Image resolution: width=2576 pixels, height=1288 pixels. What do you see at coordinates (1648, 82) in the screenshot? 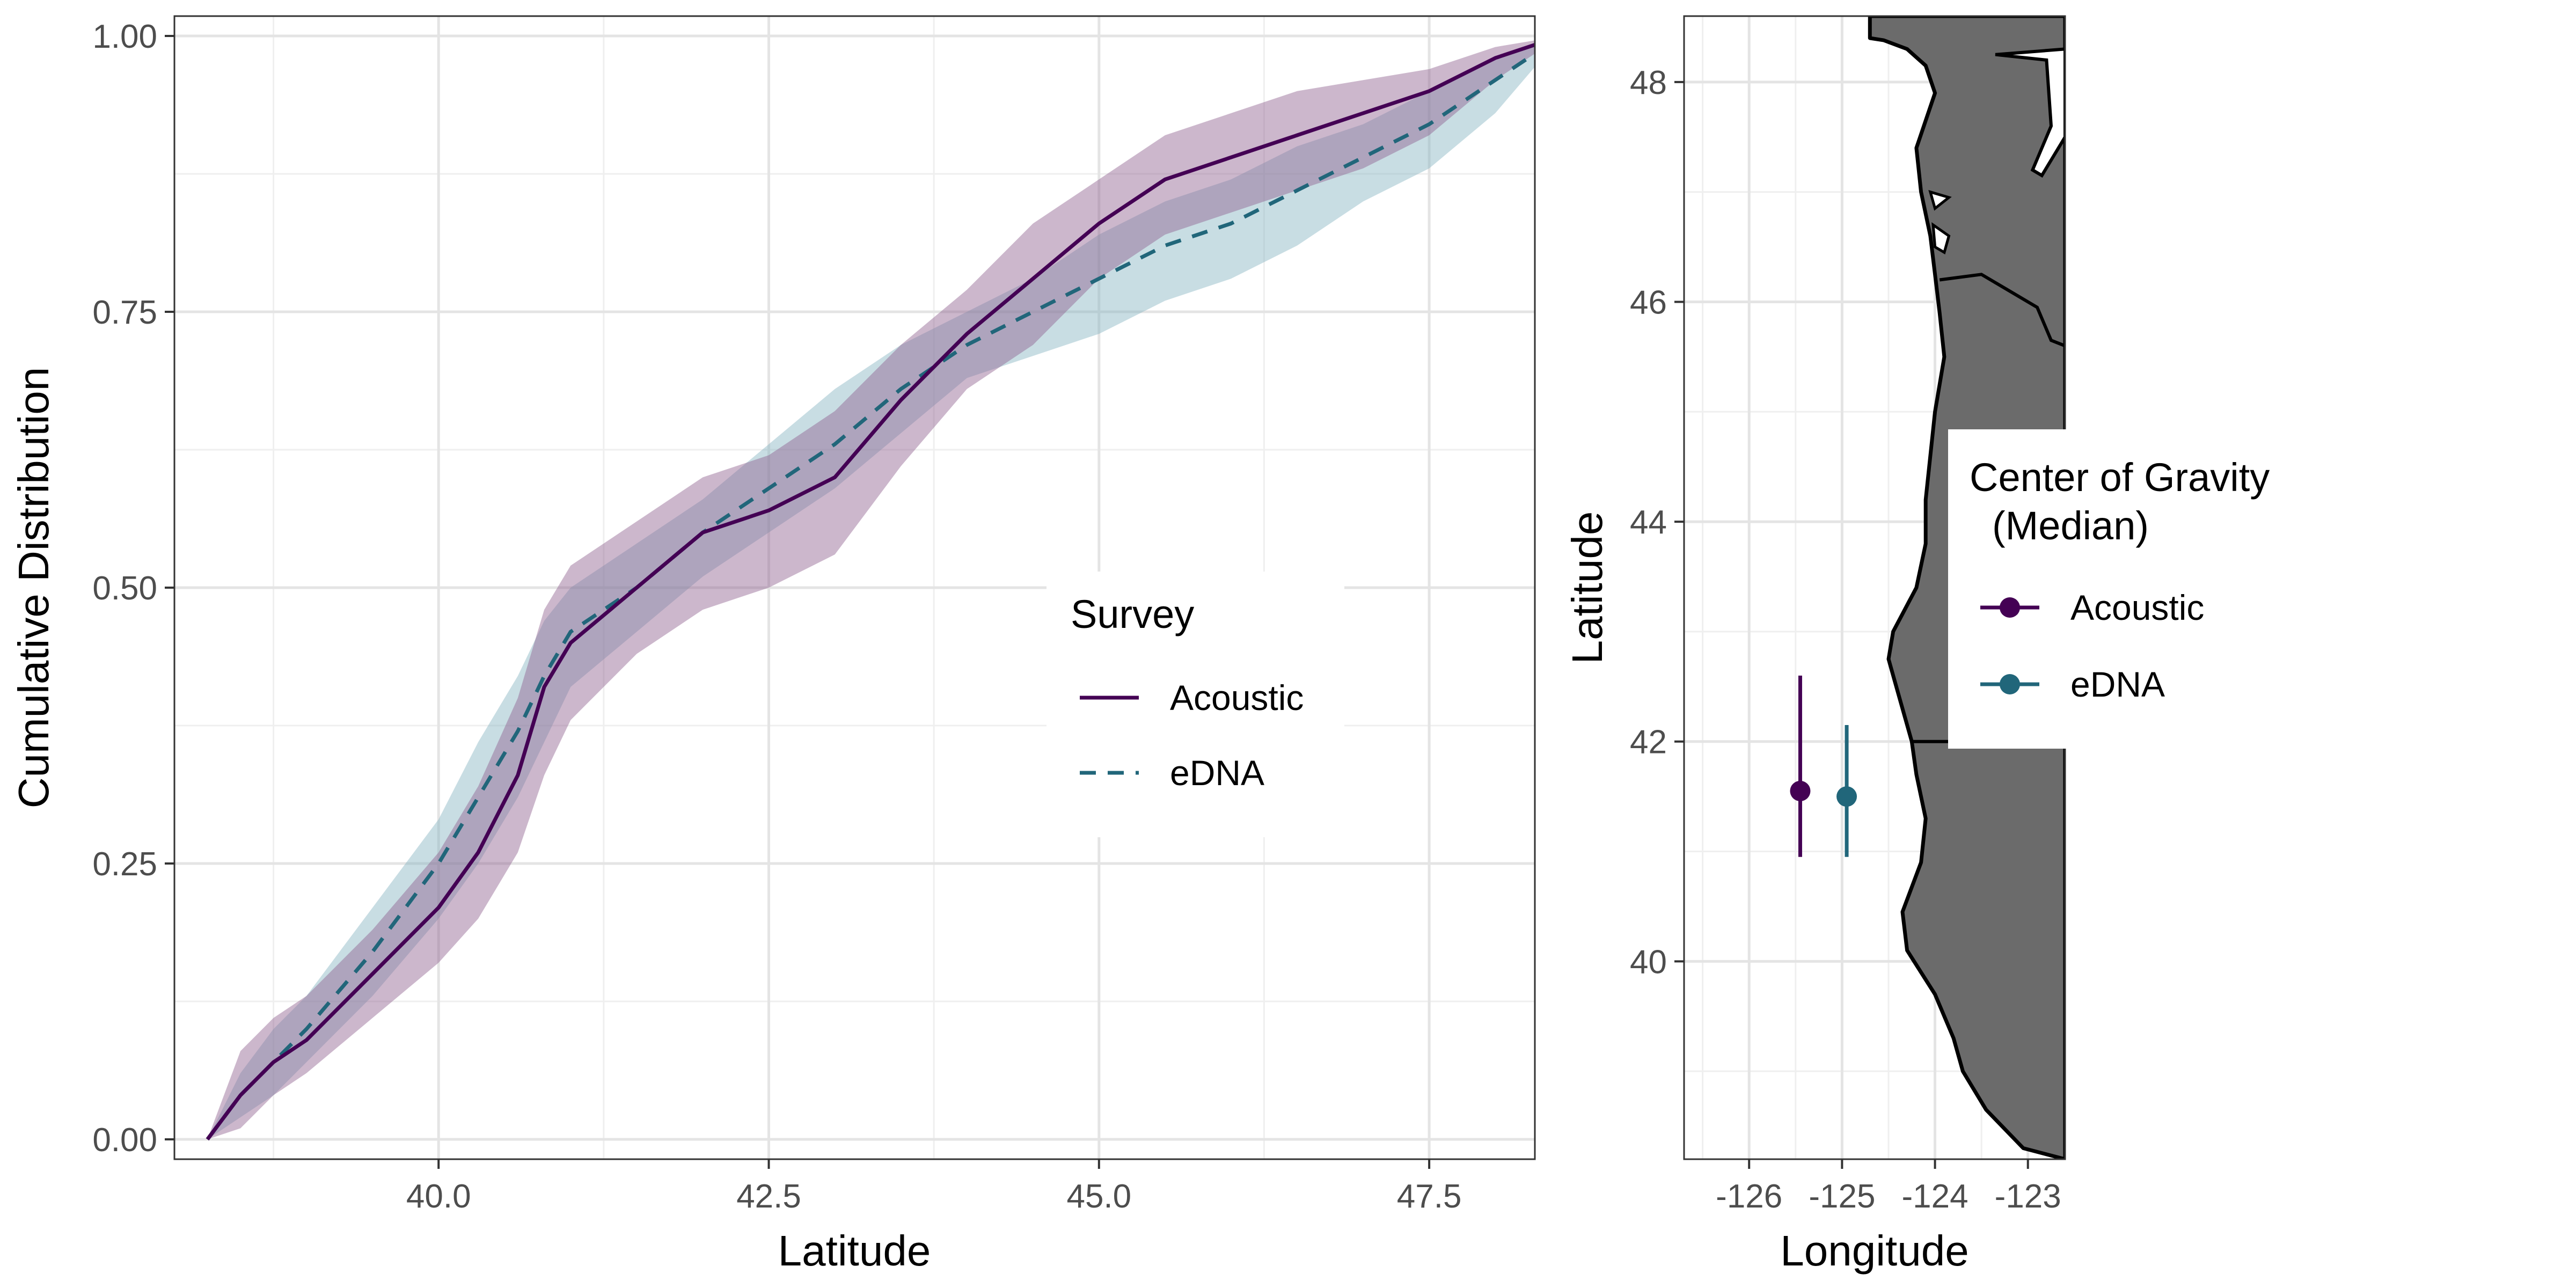
I see `map-y-tick-label: 48` at bounding box center [1648, 82].